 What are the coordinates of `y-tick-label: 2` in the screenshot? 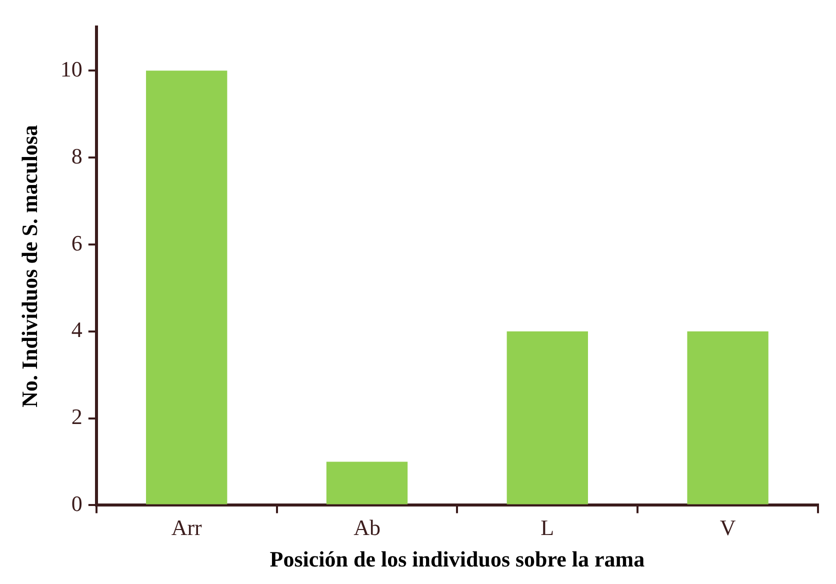 It's located at (76, 417).